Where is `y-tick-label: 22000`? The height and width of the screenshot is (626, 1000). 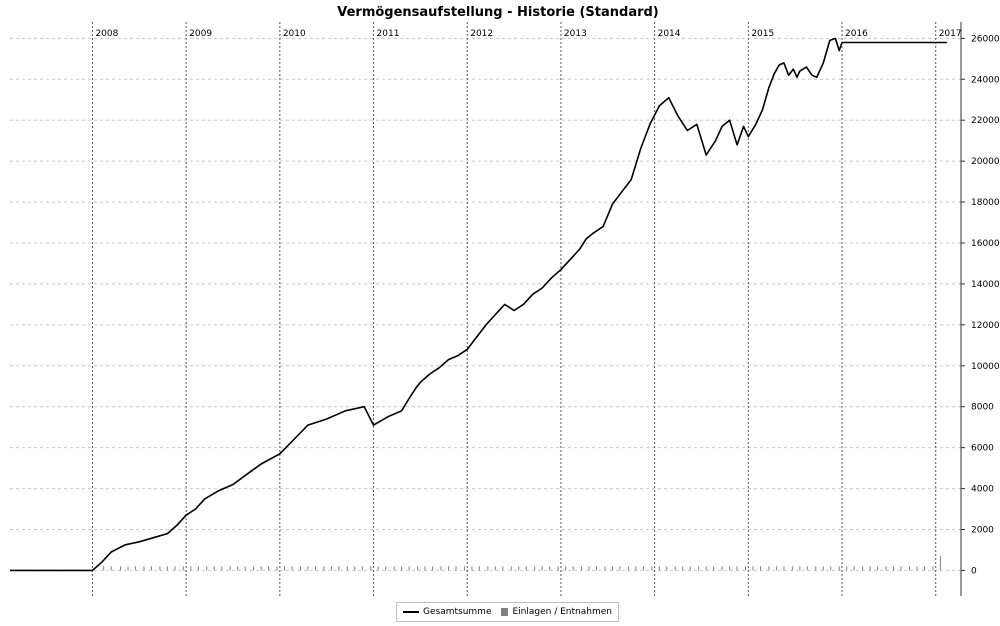
y-tick-label: 22000 is located at coordinates (985, 121).